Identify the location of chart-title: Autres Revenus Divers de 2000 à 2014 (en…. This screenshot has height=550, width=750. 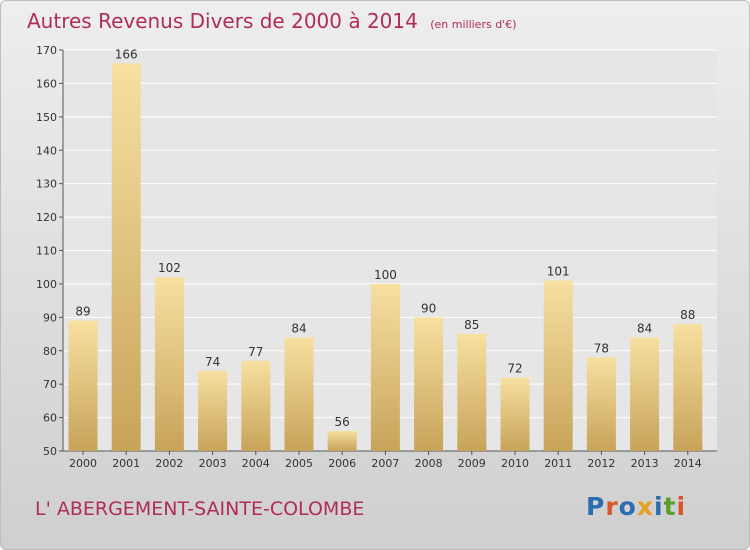
(272, 21).